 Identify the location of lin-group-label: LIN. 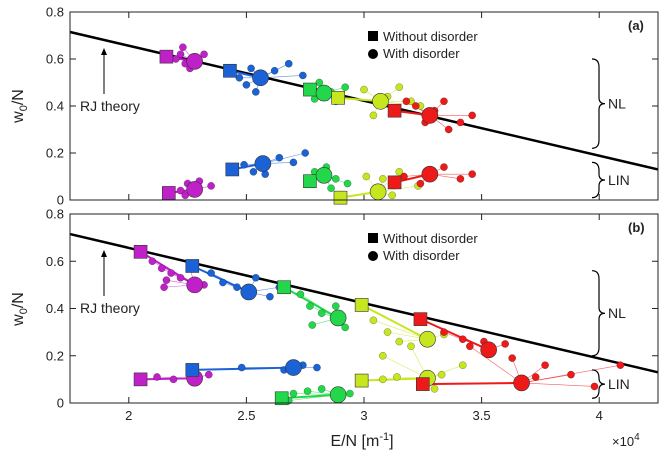
(619, 384).